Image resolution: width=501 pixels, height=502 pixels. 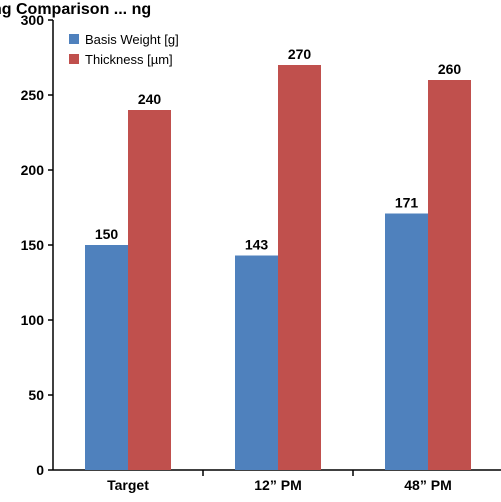 What do you see at coordinates (36, 395) in the screenshot?
I see `y-tick-label: 50` at bounding box center [36, 395].